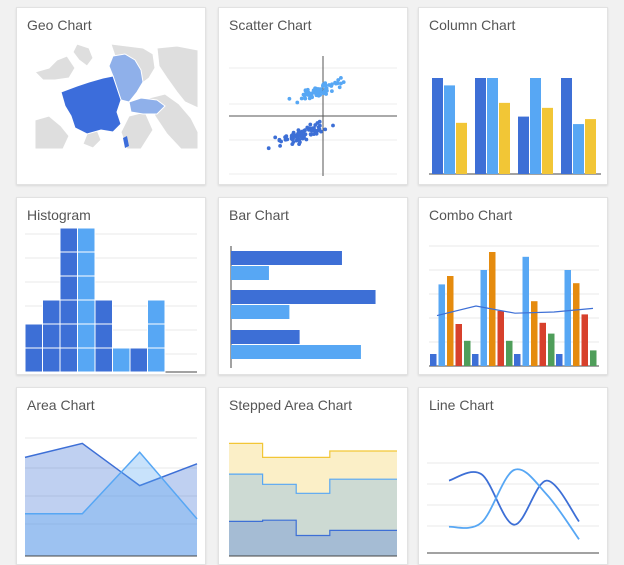  Describe the element at coordinates (461, 405) in the screenshot. I see `tile-title: Line Chart` at that location.